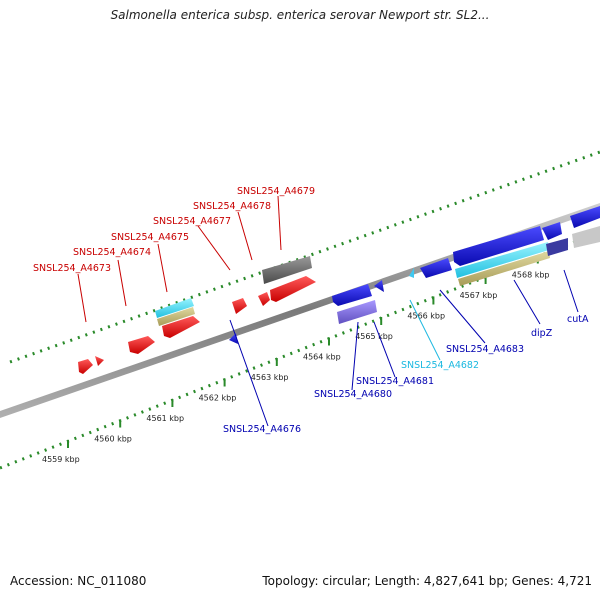  Describe the element at coordinates (150, 237) in the screenshot. I see `gene-label-a4675: SNSL254_A4675` at that location.